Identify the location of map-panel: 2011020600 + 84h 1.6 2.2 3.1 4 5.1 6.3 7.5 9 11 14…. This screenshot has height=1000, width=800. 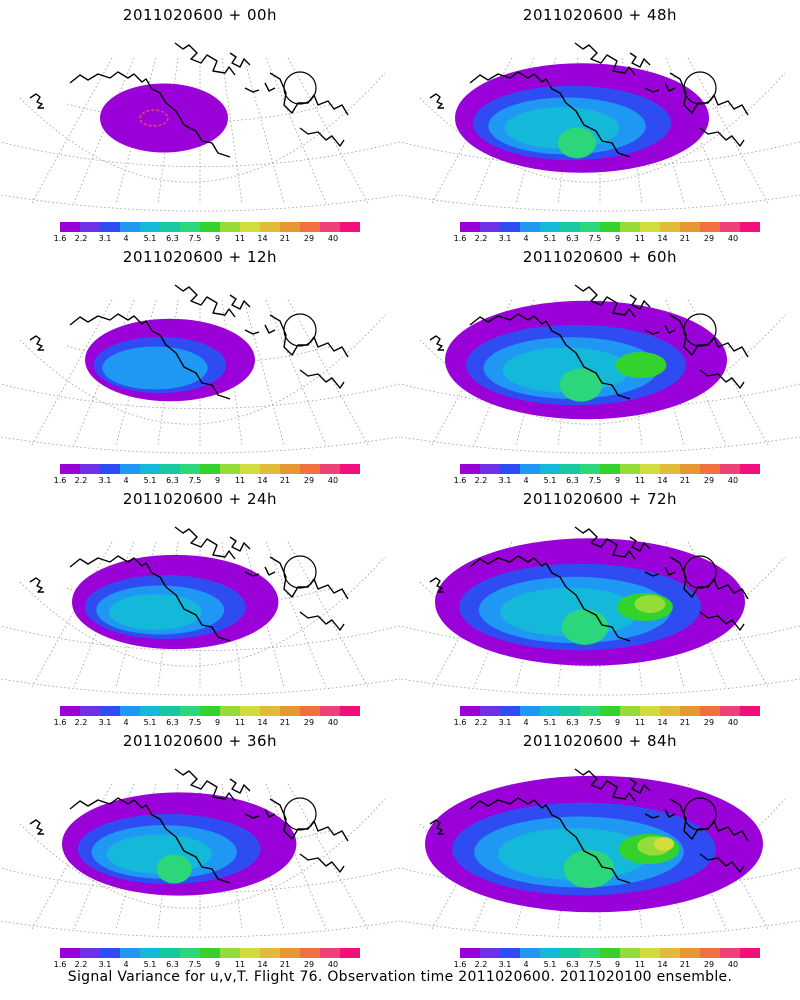
(600, 848).